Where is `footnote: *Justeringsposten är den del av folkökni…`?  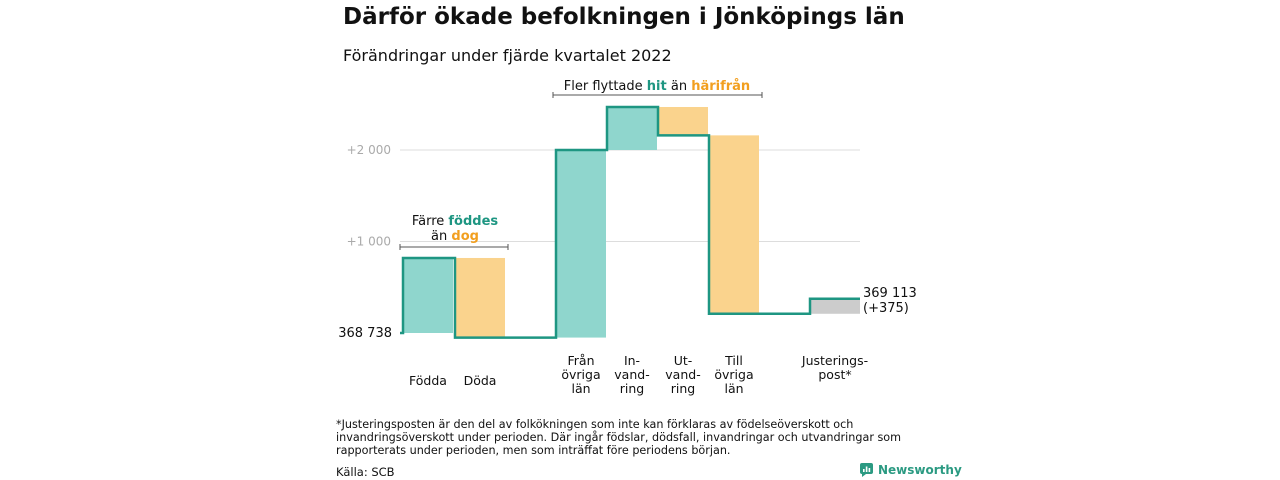
footnote: *Justeringsposten är den del av folkökni… is located at coordinates (619, 437).